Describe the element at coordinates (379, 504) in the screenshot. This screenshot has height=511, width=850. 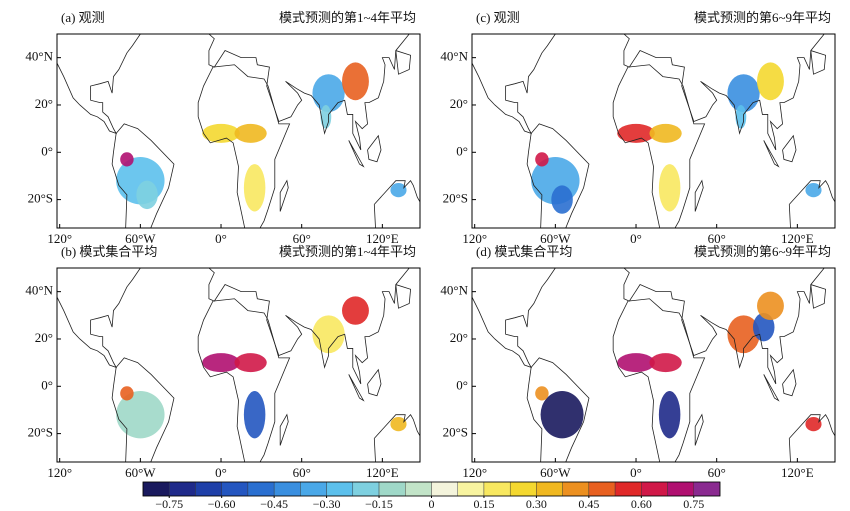
I see `colorbar-tick-label: −0.15` at that location.